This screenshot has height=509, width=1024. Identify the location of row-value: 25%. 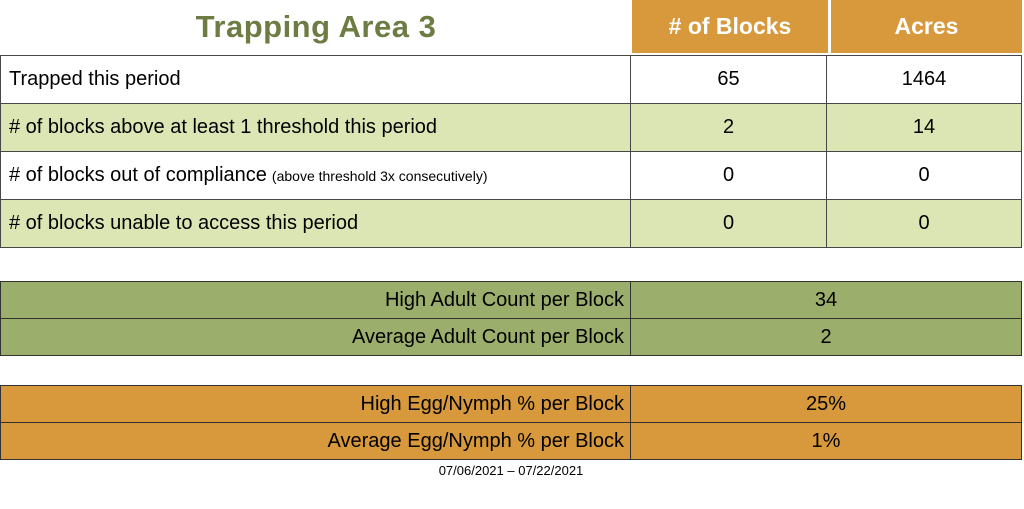
(826, 403).